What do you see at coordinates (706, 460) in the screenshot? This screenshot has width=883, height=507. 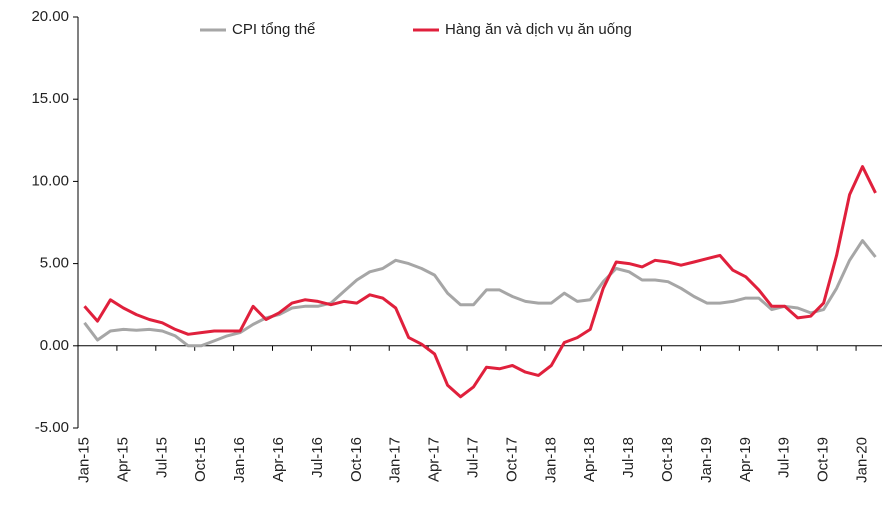 I see `x-tick-label: Jan-19` at bounding box center [706, 460].